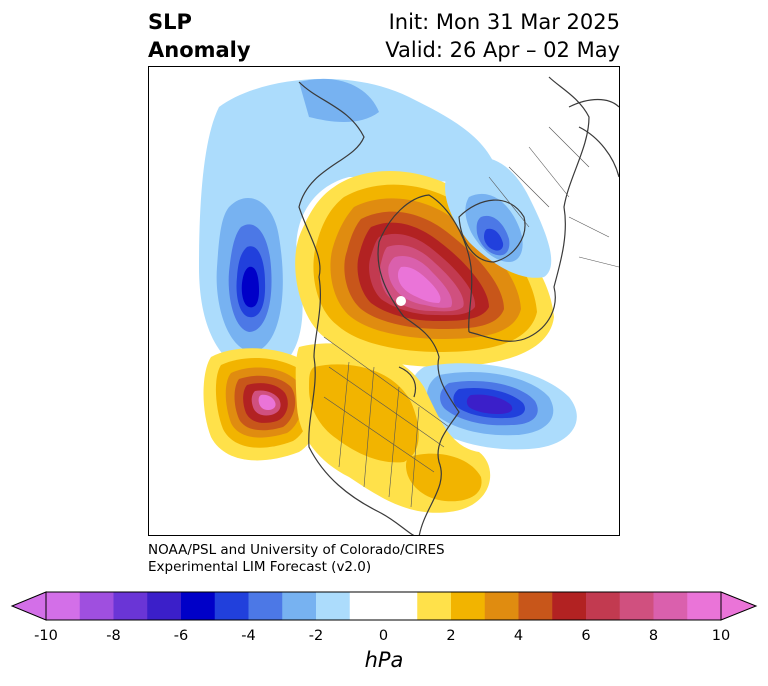 The height and width of the screenshot is (686, 768). I want to click on valid-date: Valid: 26 Apr – 02 May, so click(502, 50).